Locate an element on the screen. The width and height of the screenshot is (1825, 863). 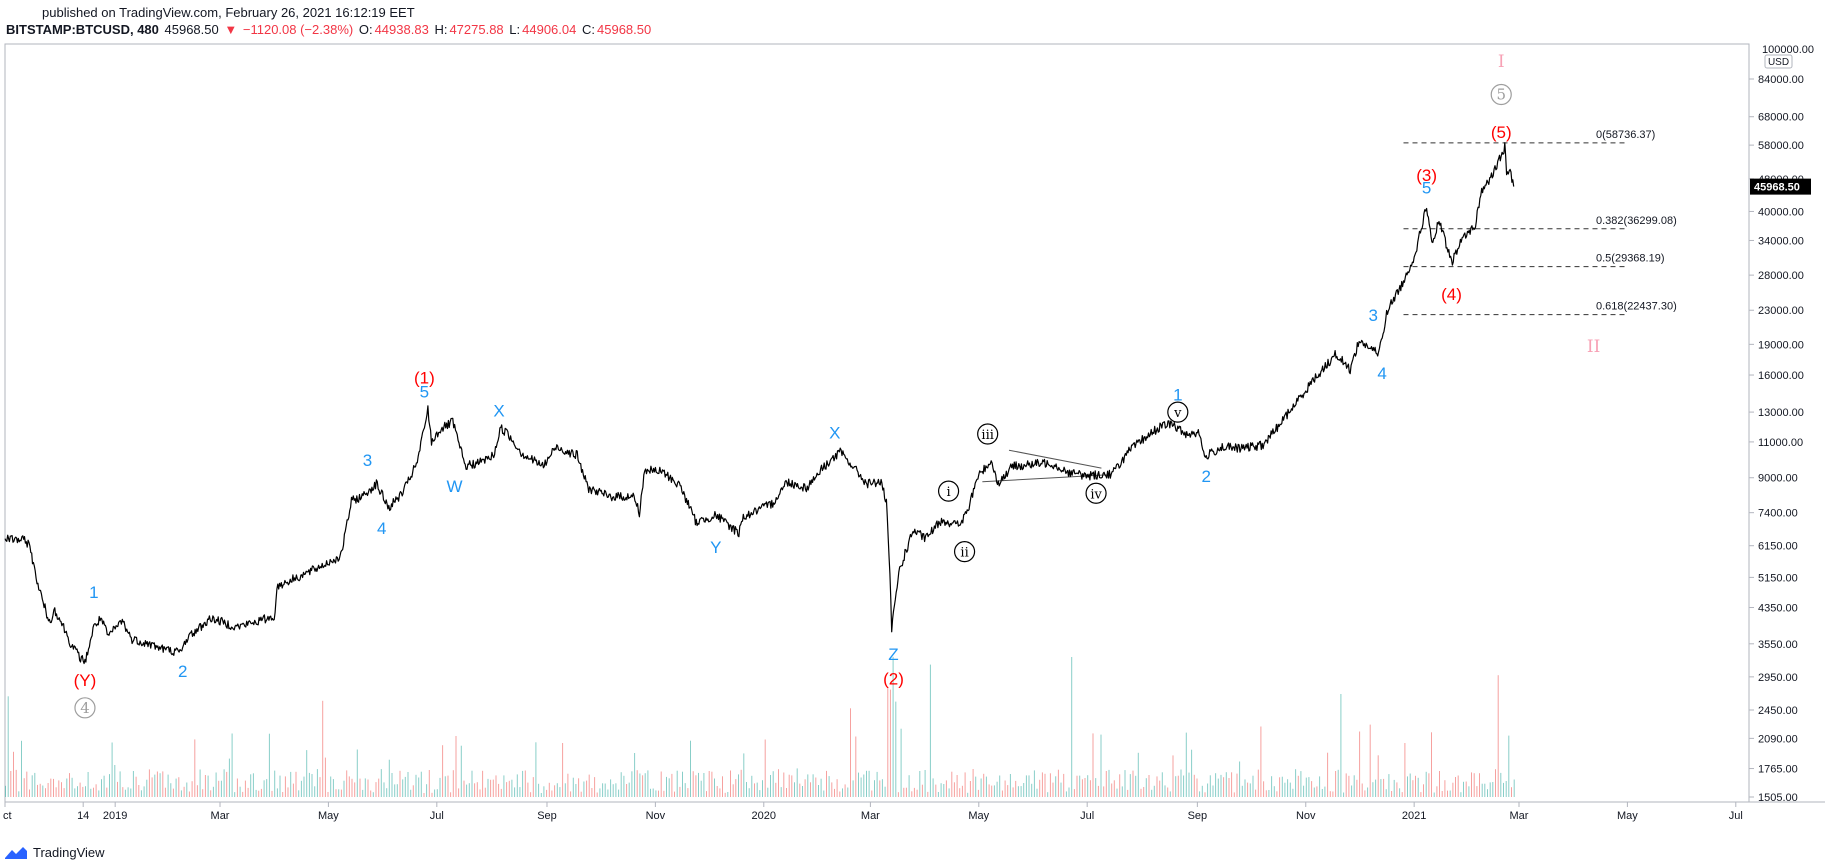
symbol-label: BITSTAMP:BTCUSD, 480 is located at coordinates (82, 29).